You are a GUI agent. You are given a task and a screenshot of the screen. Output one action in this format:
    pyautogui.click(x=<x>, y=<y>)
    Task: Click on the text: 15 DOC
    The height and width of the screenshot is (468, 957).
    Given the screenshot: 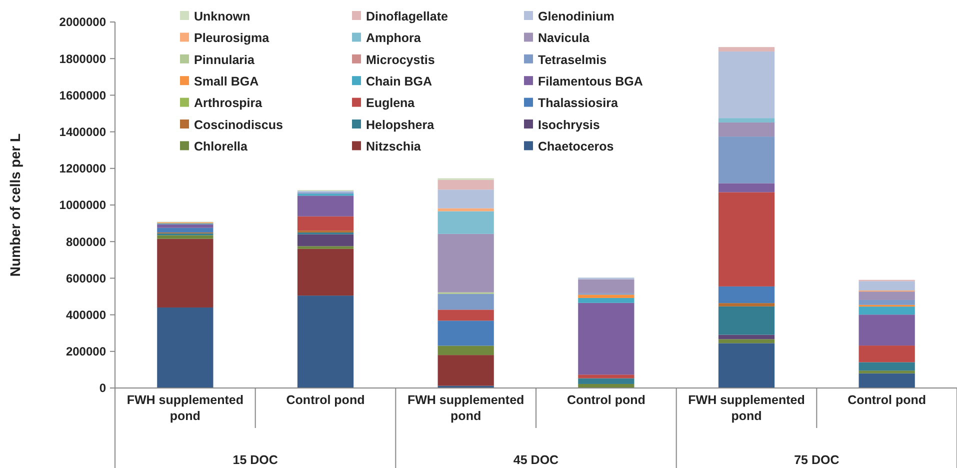 What is the action you would take?
    pyautogui.click(x=255, y=460)
    